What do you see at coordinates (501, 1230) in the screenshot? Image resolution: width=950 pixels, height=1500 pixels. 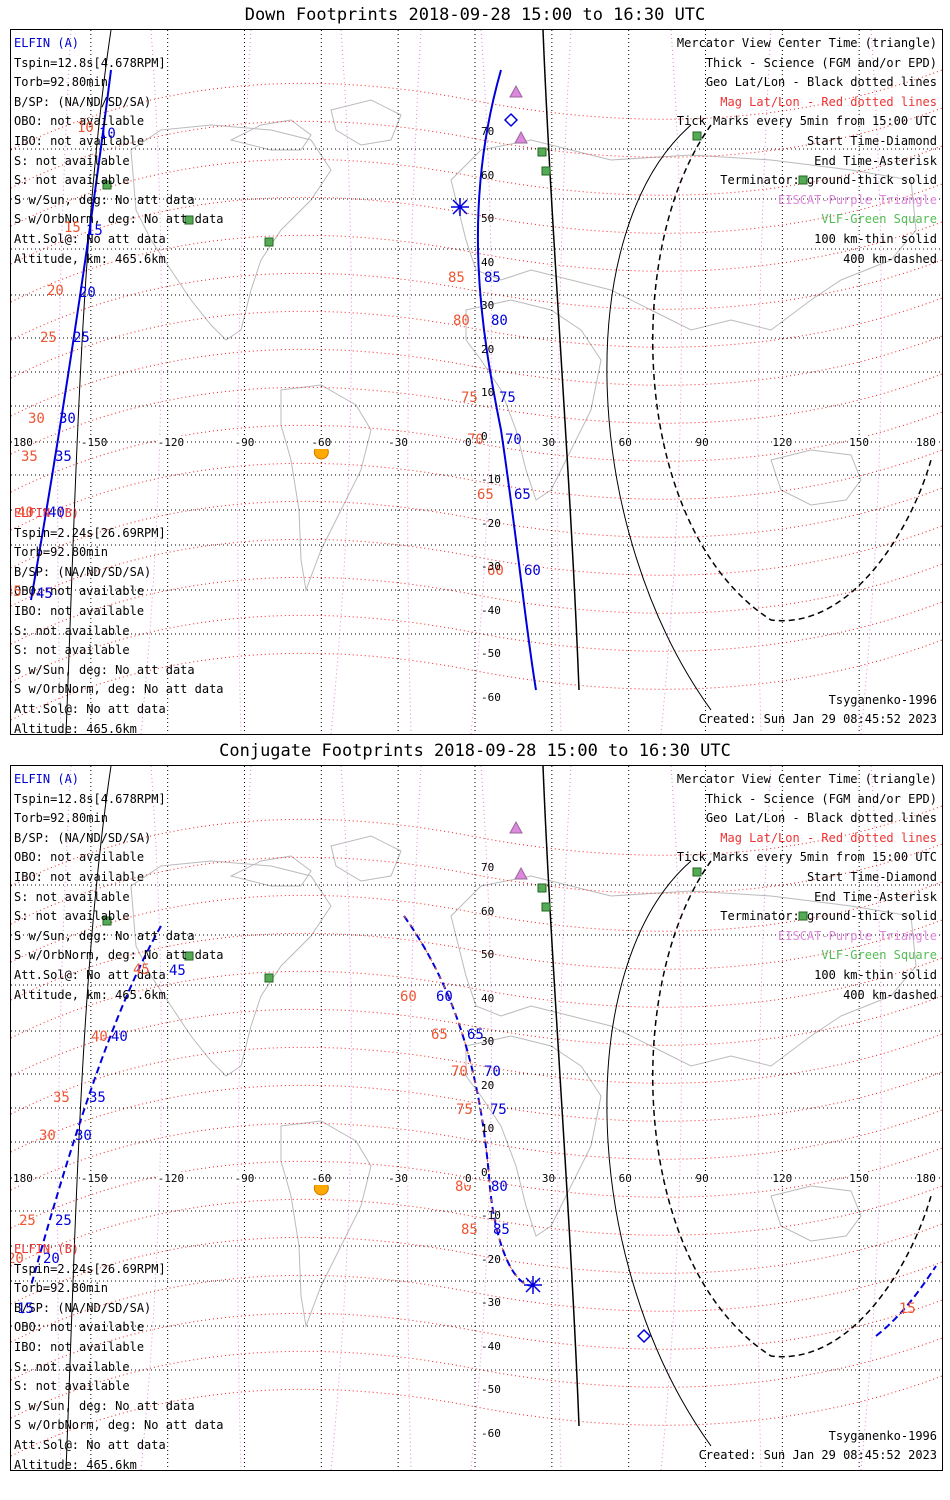 I see `elfin-a-tick-label: 85` at bounding box center [501, 1230].